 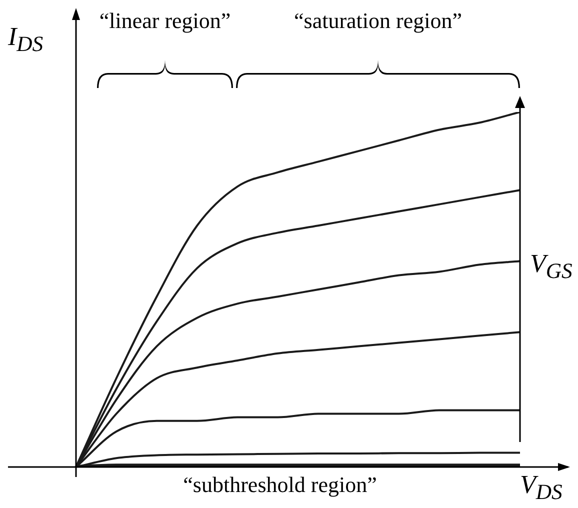 What do you see at coordinates (26, 40) in the screenshot?
I see `y-axis-title: I$_{DS}$` at bounding box center [26, 40].